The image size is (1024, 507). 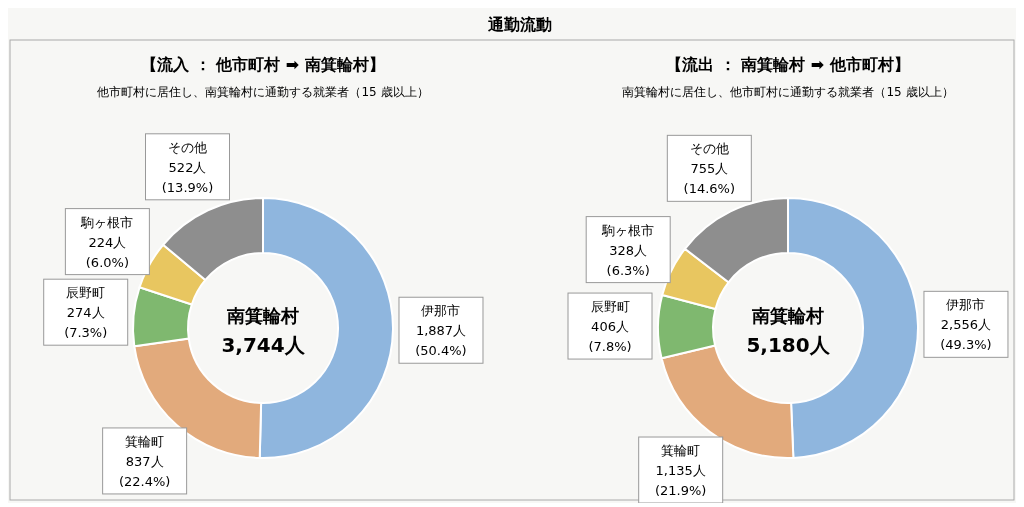 I want to click on chart-title: 【流出 ： 南箕輪村 ➡ 他市町村】, so click(x=788, y=64).